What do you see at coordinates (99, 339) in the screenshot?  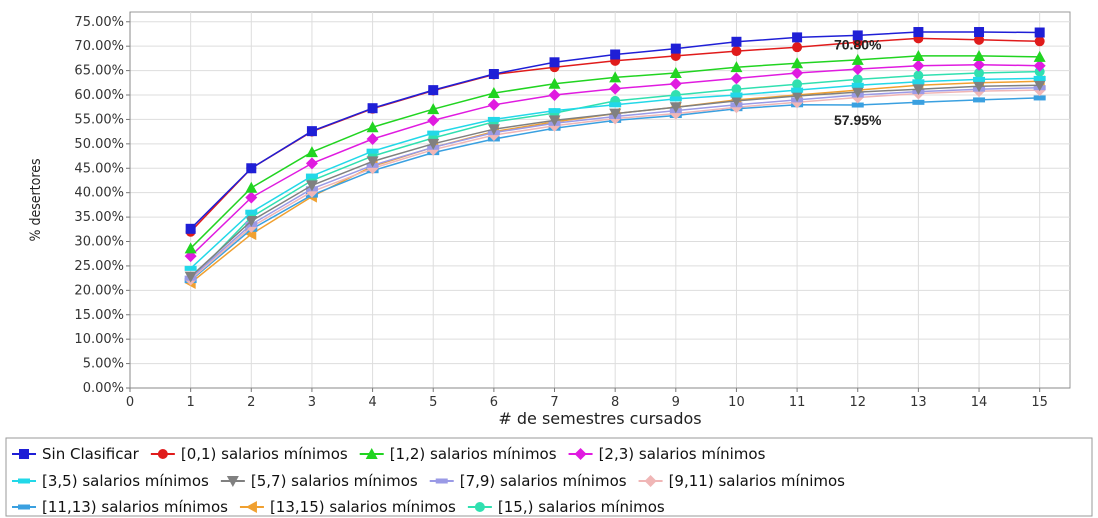 I see `y-tick-label: 10.00%` at bounding box center [99, 339].